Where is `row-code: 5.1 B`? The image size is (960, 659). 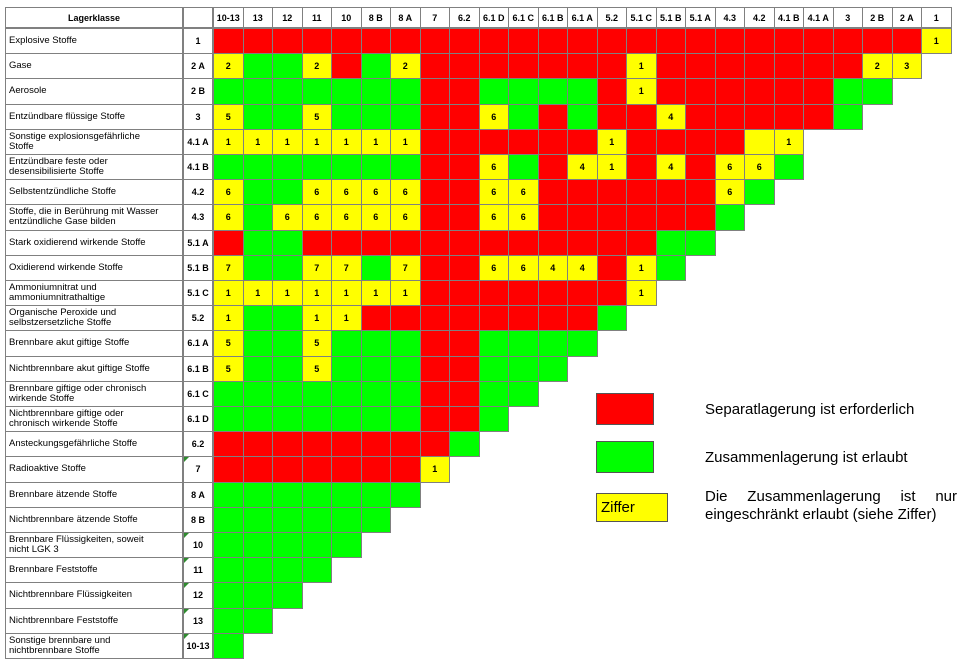
row-code: 5.1 B is located at coordinates (198, 267).